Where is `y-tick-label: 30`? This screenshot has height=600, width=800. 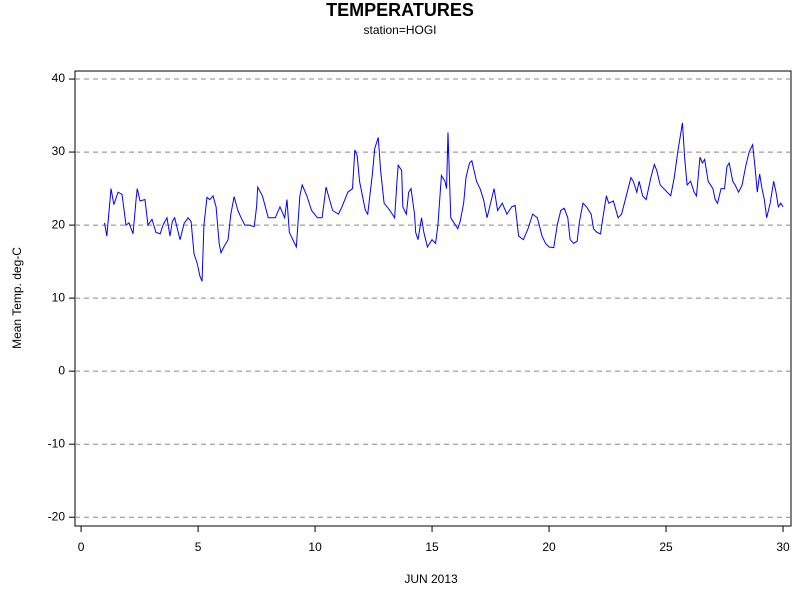 y-tick-label: 30 is located at coordinates (59, 151).